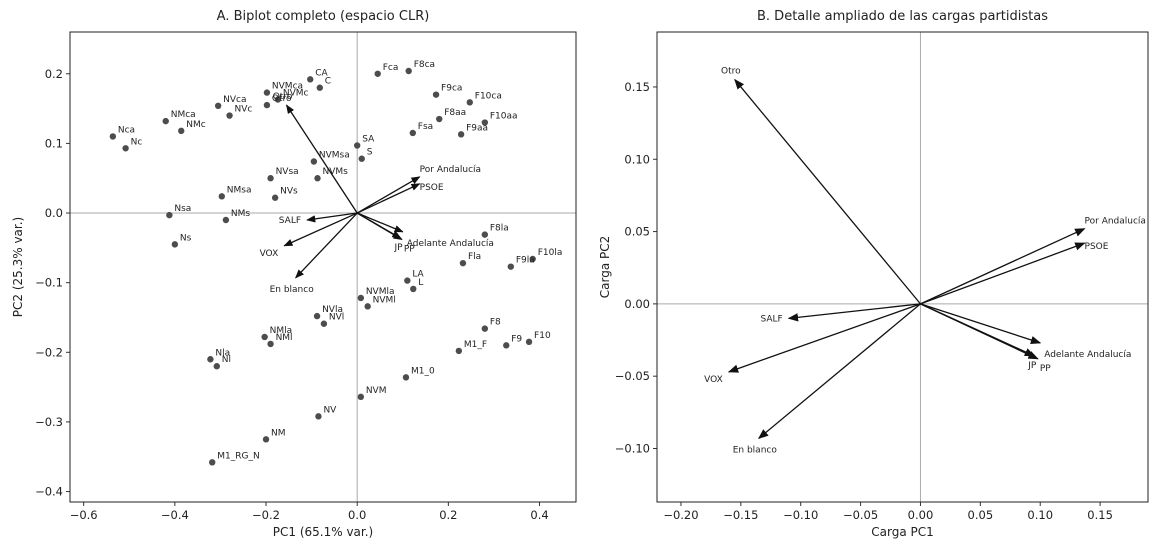 Image resolution: width=1159 pixels, height=544 pixels. Describe the element at coordinates (183, 115) in the screenshot. I see `point-label-nmca: NMca` at that location.